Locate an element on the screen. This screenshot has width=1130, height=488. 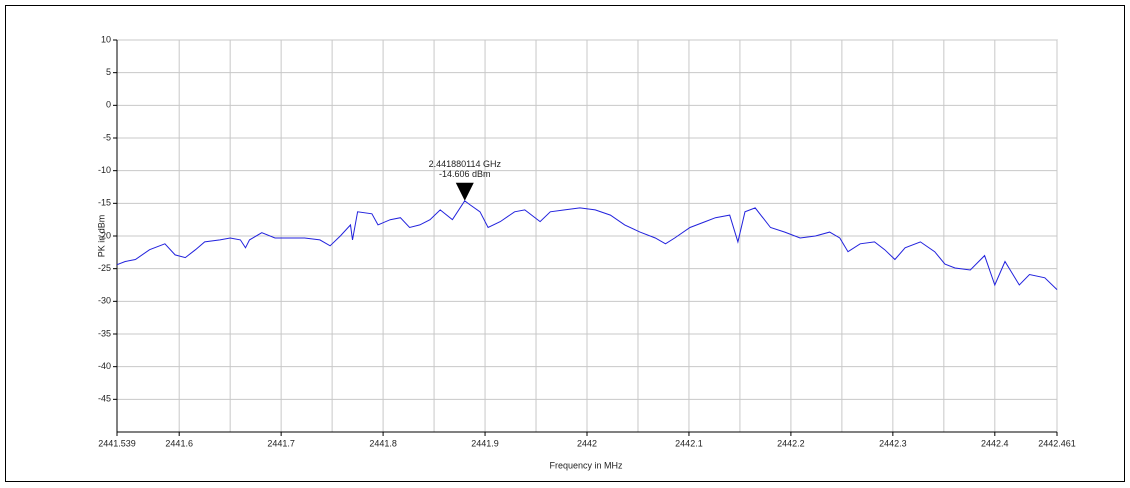
y-axis-label: PK in dBm is located at coordinates (101, 236).